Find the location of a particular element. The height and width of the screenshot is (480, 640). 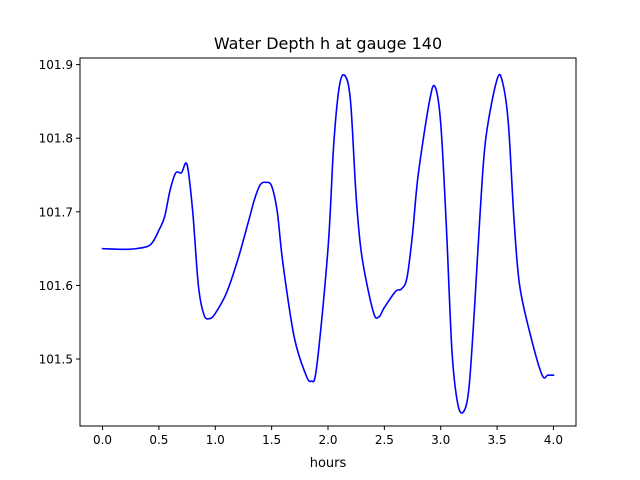

y-tick-label: 101.7 is located at coordinates (56, 212).